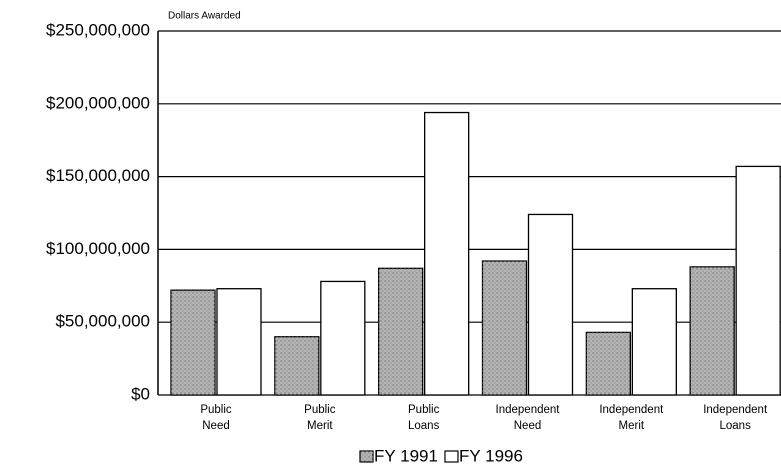 The image size is (781, 469). I want to click on legend-swatch-texture, so click(366, 456).